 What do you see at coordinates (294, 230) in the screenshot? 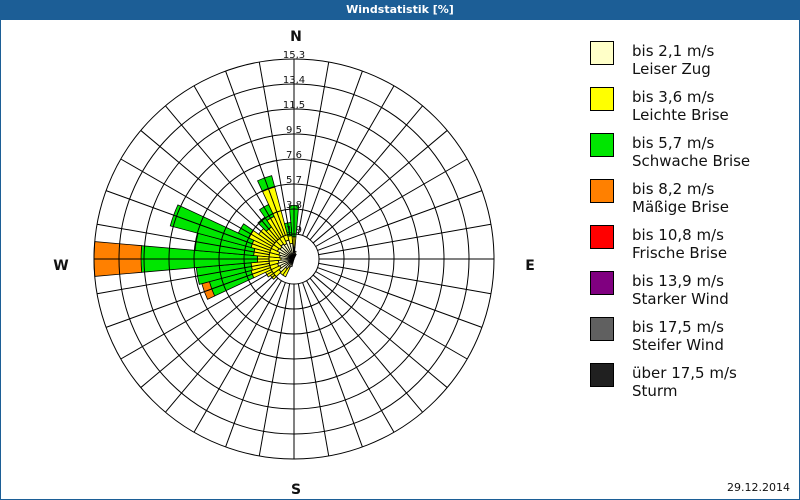
I see `radial-tick-label: 1,9` at bounding box center [294, 230].